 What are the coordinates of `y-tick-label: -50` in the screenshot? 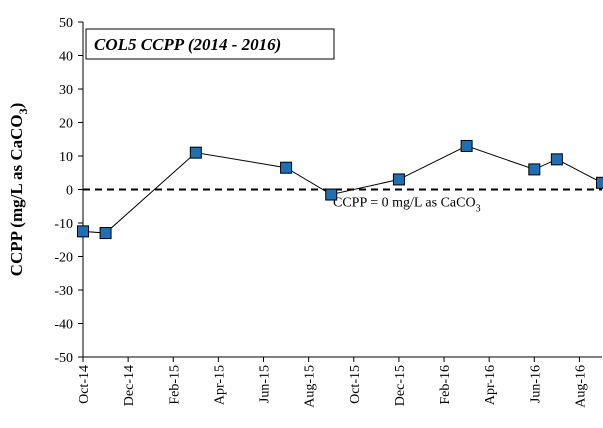 It's located at (63, 358).